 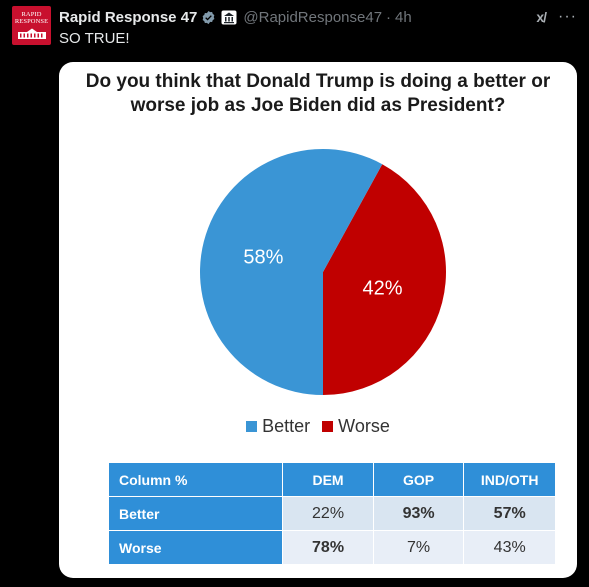 I want to click on table-header-dem: DEM, so click(x=328, y=479).